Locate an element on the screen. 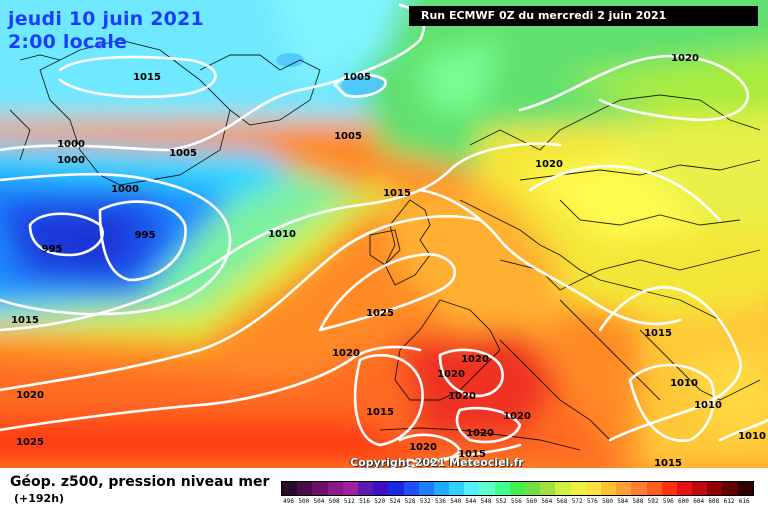 Image resolution: width=768 pixels, height=512 pixels. scale-tick-label: 548 is located at coordinates (486, 501).